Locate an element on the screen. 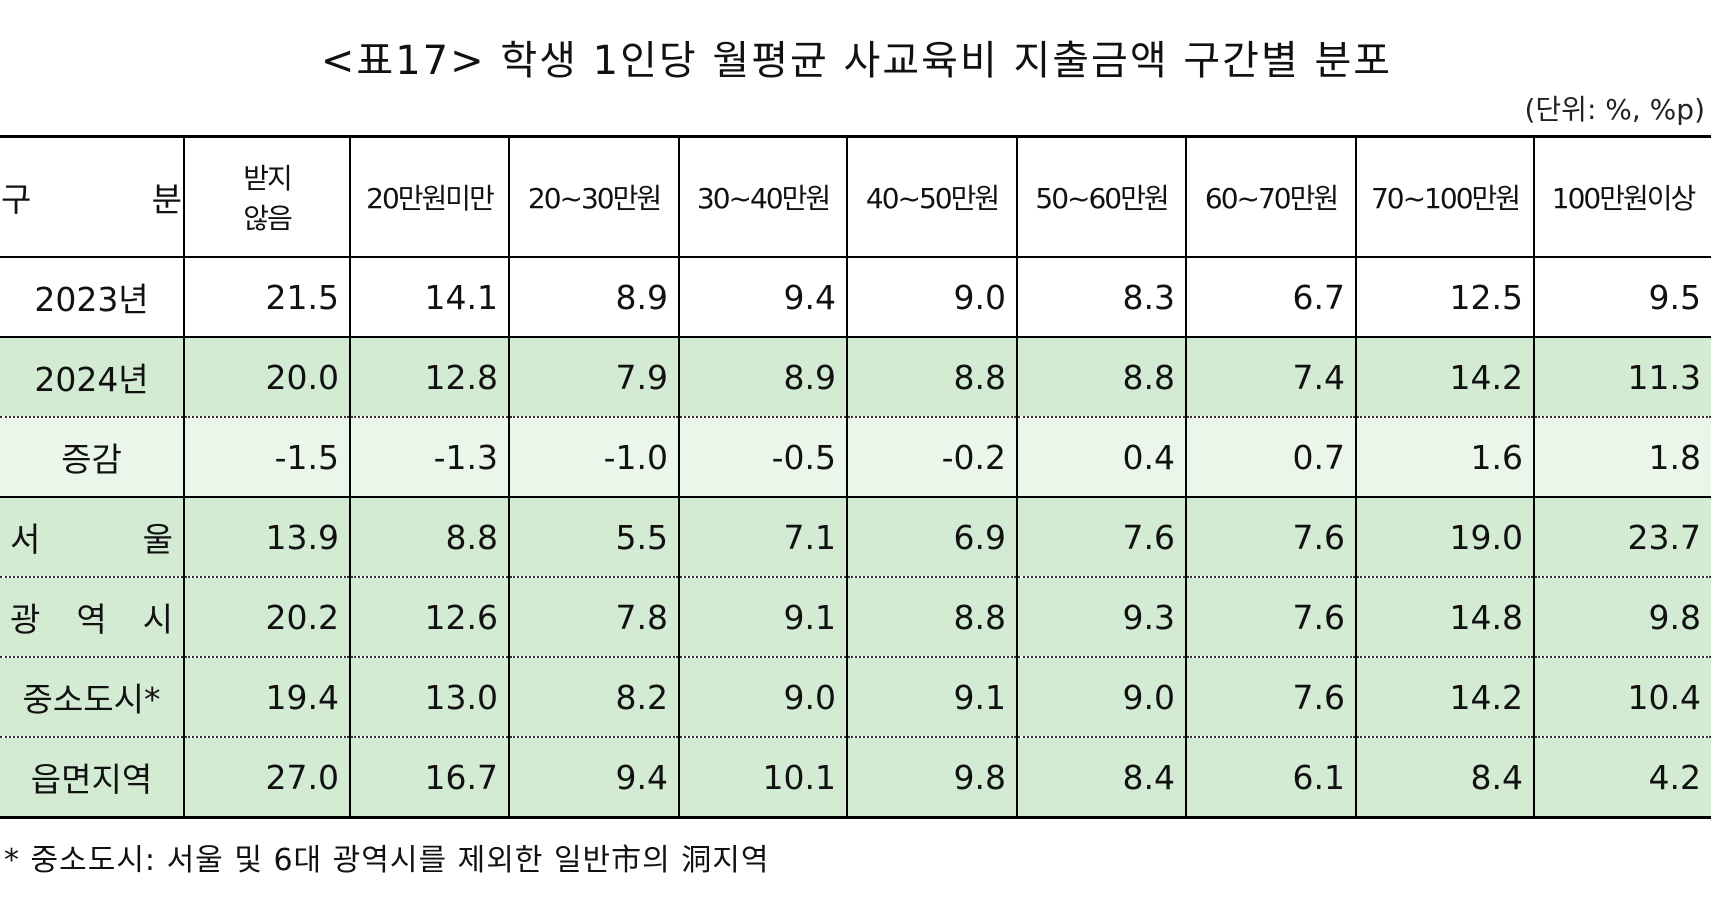 This screenshot has width=1713, height=898. value-cell: 12.8 is located at coordinates (429, 377).